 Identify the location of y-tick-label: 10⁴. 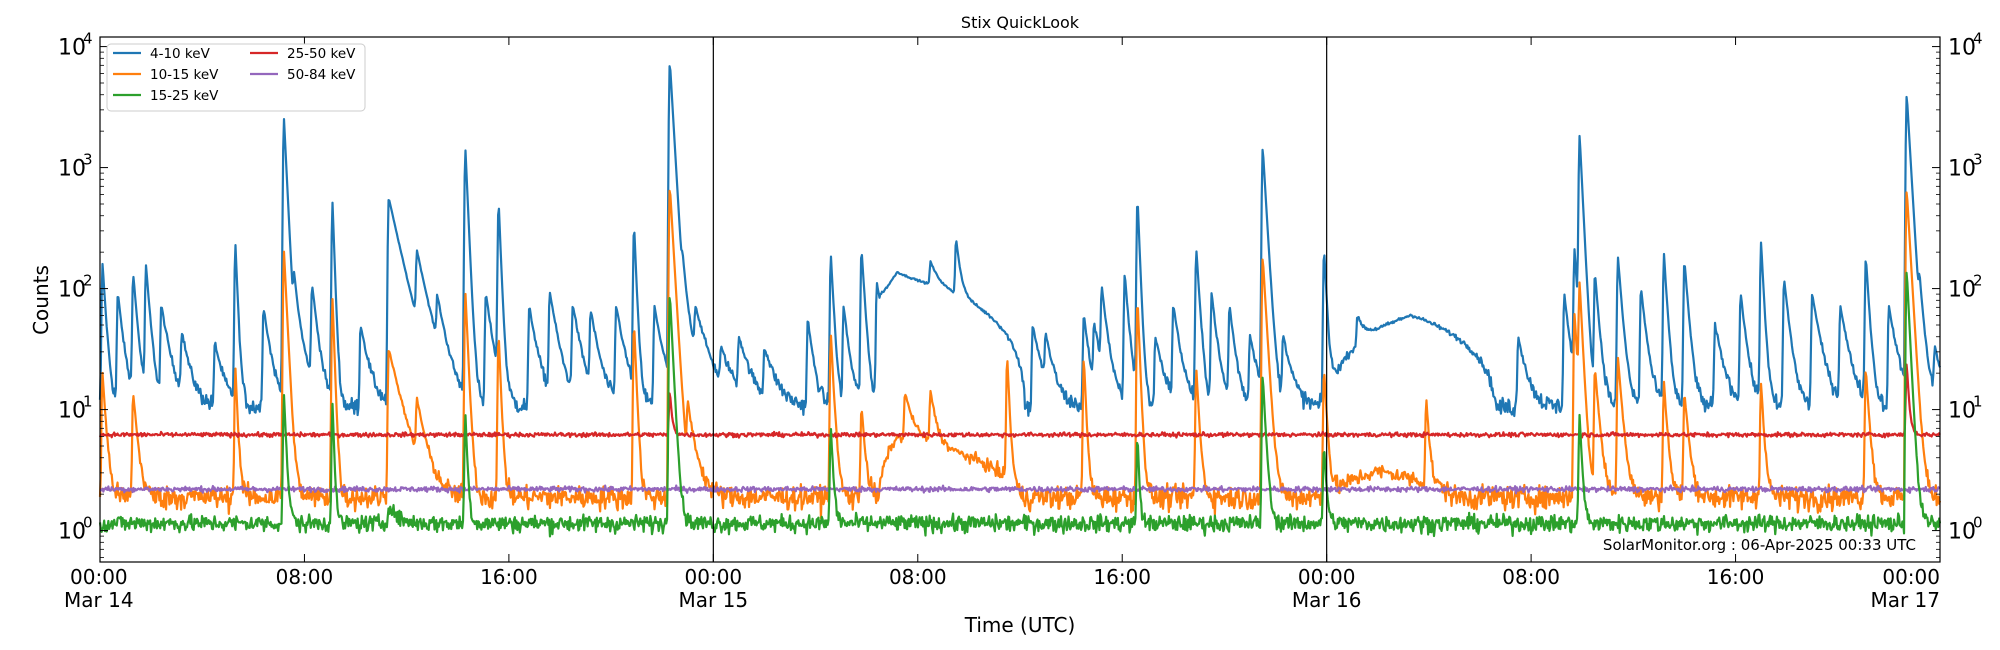
(75, 45).